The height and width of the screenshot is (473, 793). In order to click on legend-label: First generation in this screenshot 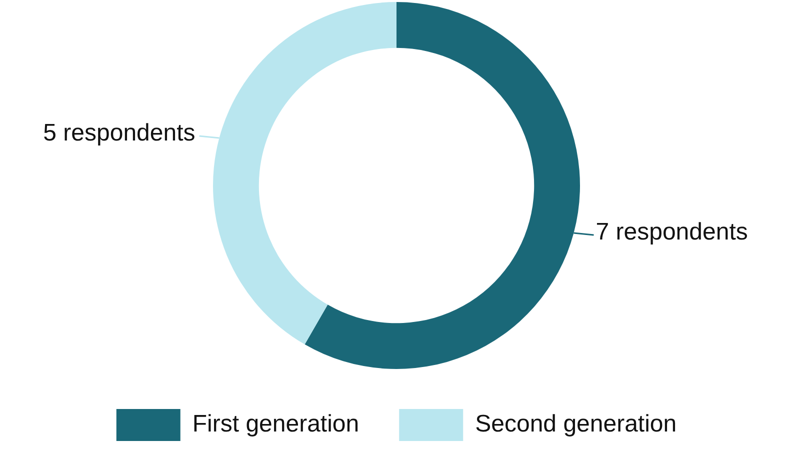, I will do `click(276, 424)`.